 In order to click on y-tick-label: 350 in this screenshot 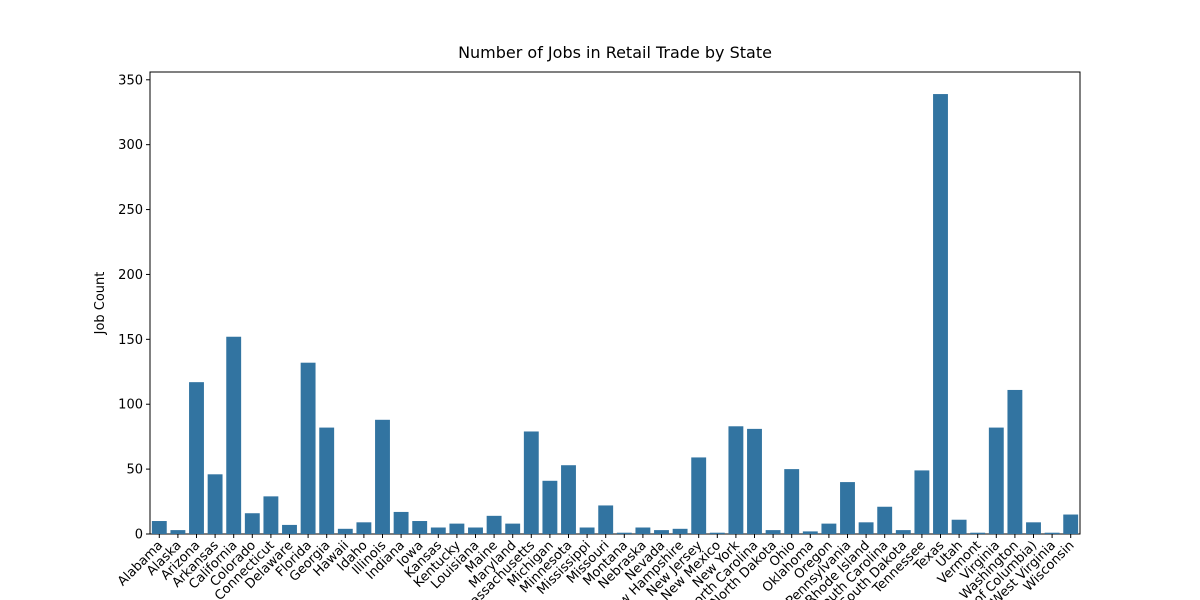, I will do `click(130, 80)`.